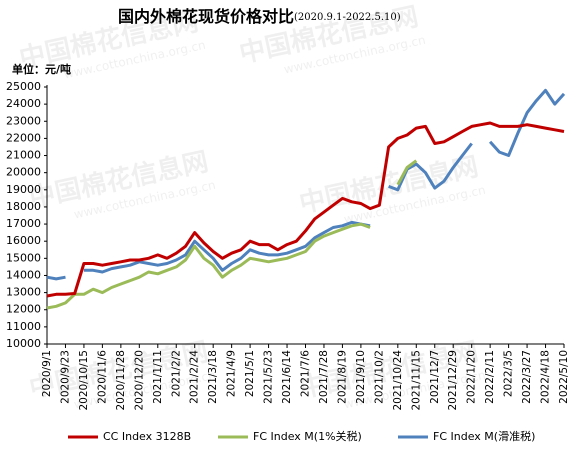 The height and width of the screenshot is (452, 572). What do you see at coordinates (23, 257) in the screenshot?
I see `y-tick-label: 15000` at bounding box center [23, 257].